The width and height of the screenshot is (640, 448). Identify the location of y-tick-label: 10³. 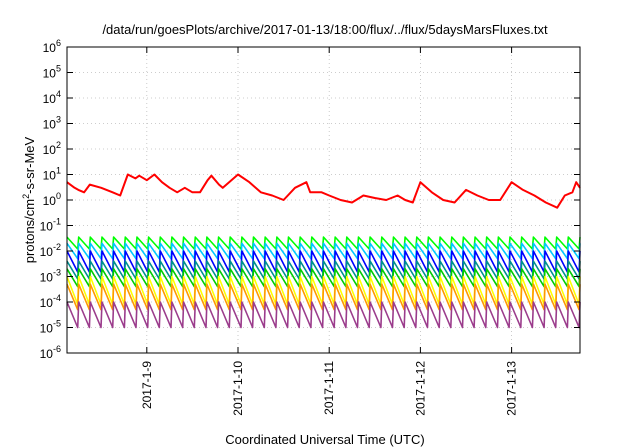
(52, 123).